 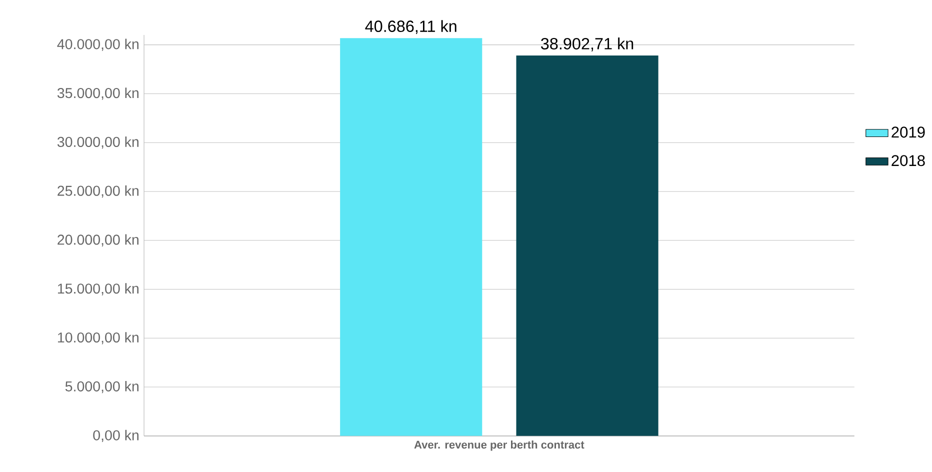 What do you see at coordinates (98, 289) in the screenshot?
I see `y-tick-label: 15.000,00 kn` at bounding box center [98, 289].